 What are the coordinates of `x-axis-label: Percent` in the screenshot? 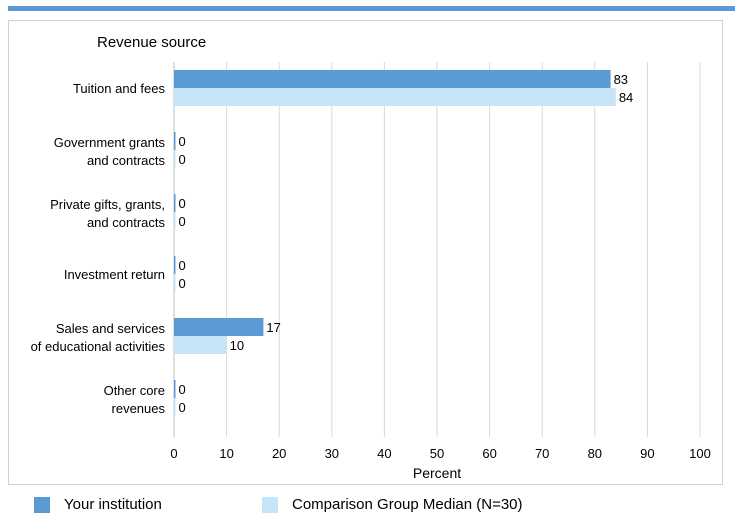 It's located at (437, 473).